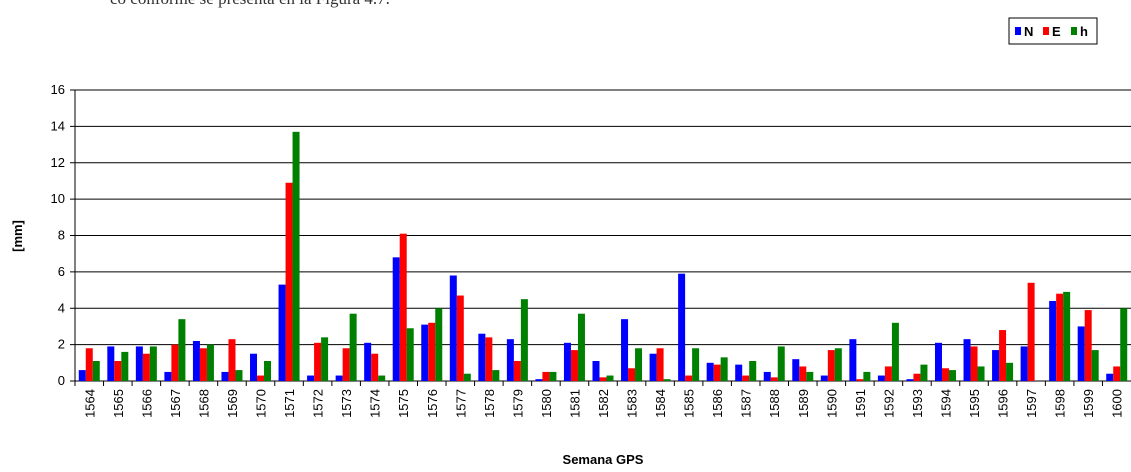 The height and width of the screenshot is (472, 1131). What do you see at coordinates (917, 403) in the screenshot?
I see `x-tick-label: 1593` at bounding box center [917, 403].